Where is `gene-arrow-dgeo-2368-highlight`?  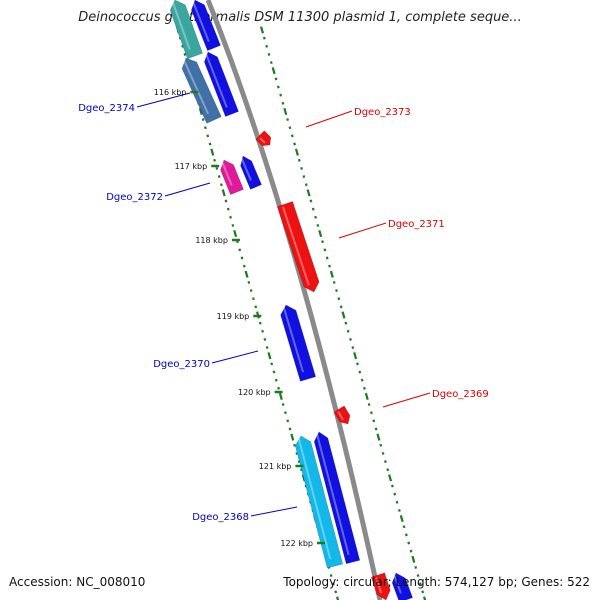 gene-arrow-dgeo-2368-highlight is located at coordinates (314, 499).